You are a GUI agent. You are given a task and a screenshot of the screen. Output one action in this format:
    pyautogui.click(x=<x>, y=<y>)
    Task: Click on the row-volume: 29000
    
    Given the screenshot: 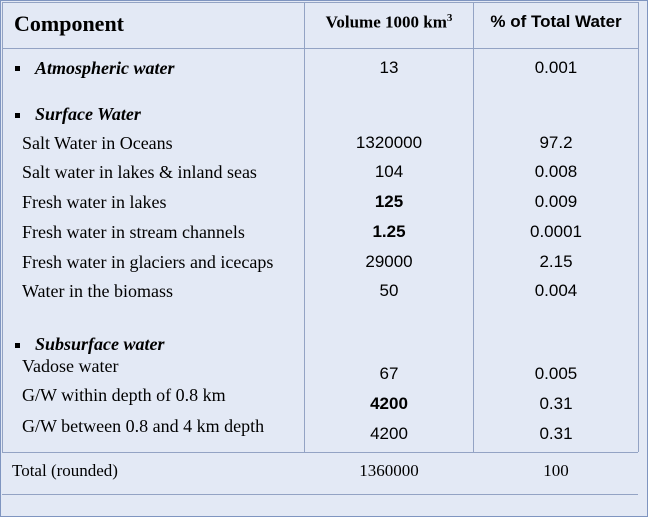 What is the action you would take?
    pyautogui.click(x=389, y=261)
    